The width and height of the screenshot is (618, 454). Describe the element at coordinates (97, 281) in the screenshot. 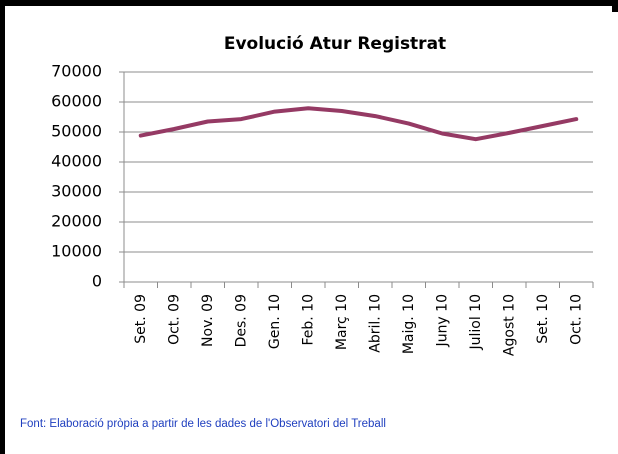

I see `y-tick-label: 0` at that location.